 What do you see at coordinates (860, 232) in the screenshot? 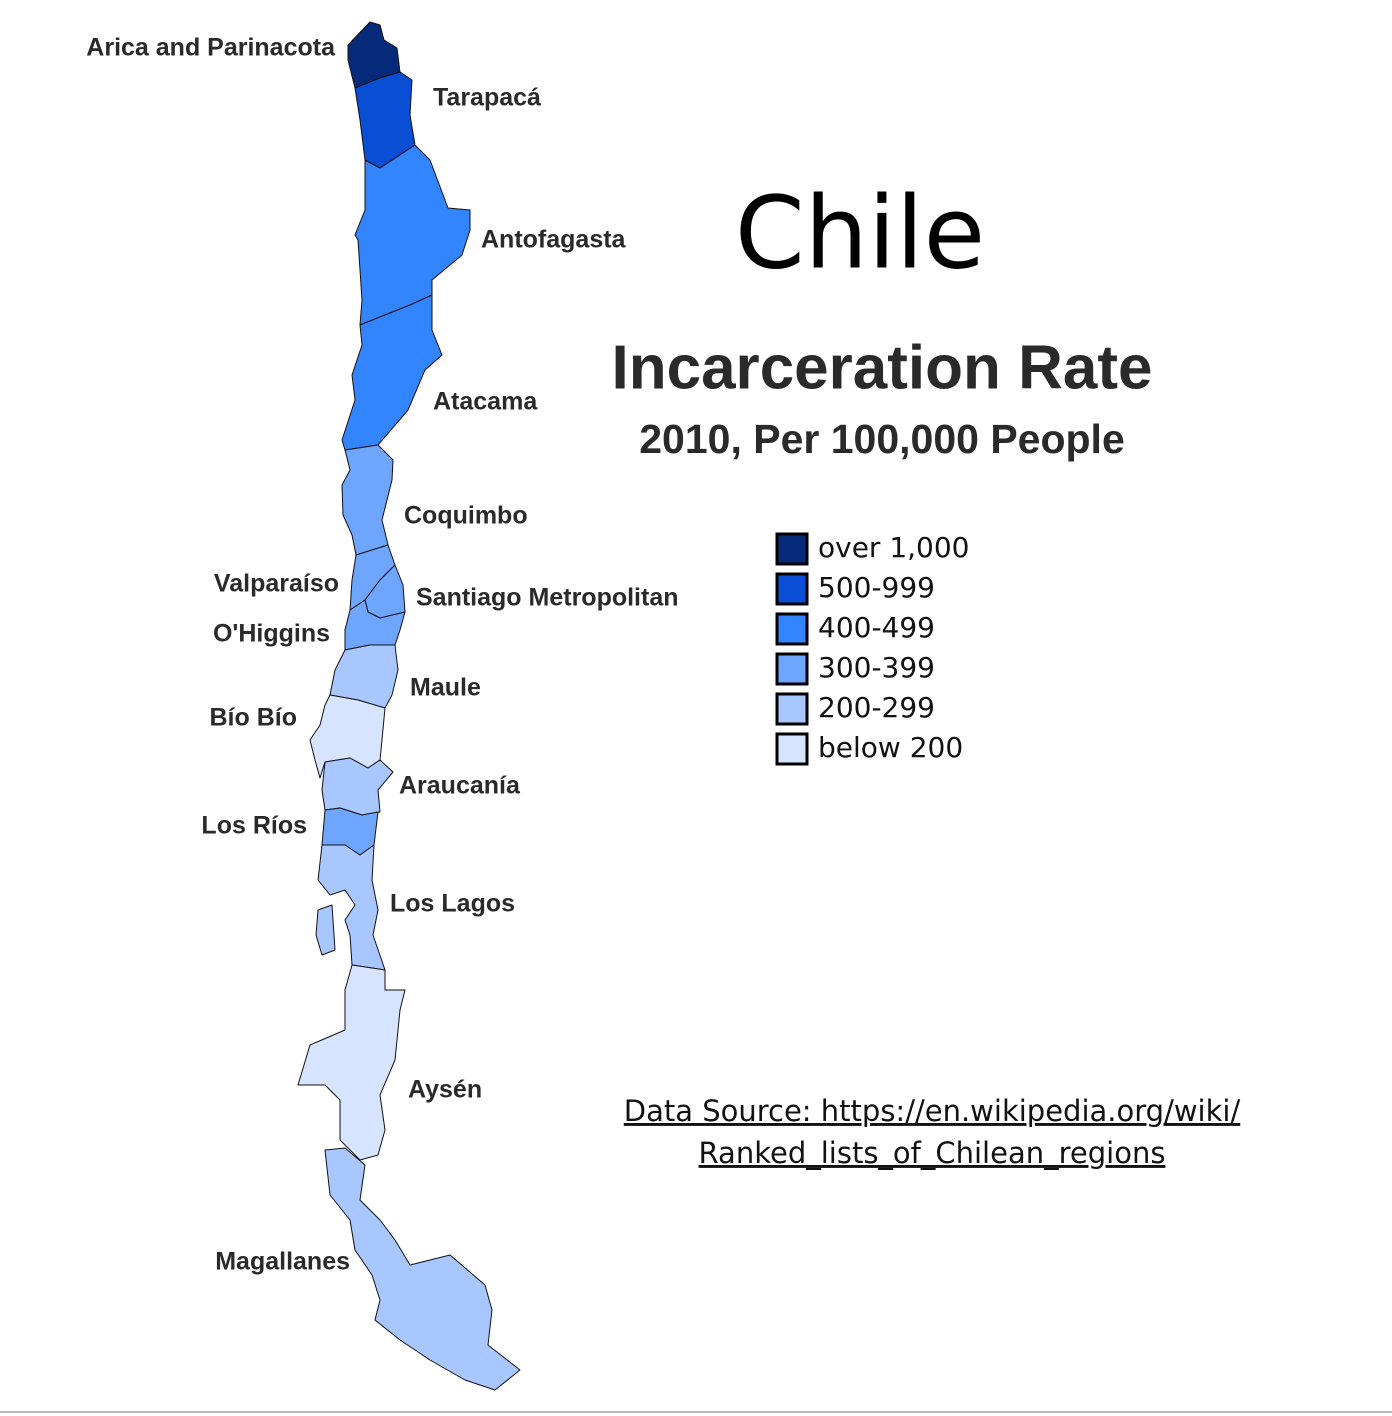
I see `title: Chile` at bounding box center [860, 232].